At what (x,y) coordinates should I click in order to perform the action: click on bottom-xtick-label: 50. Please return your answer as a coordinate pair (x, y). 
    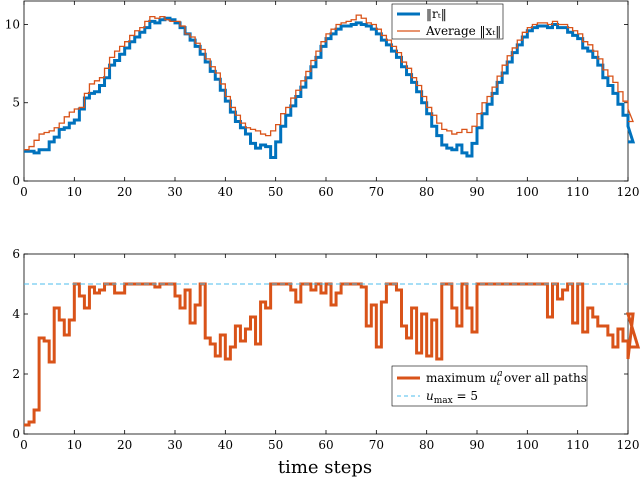
    Looking at the image, I should click on (275, 445).